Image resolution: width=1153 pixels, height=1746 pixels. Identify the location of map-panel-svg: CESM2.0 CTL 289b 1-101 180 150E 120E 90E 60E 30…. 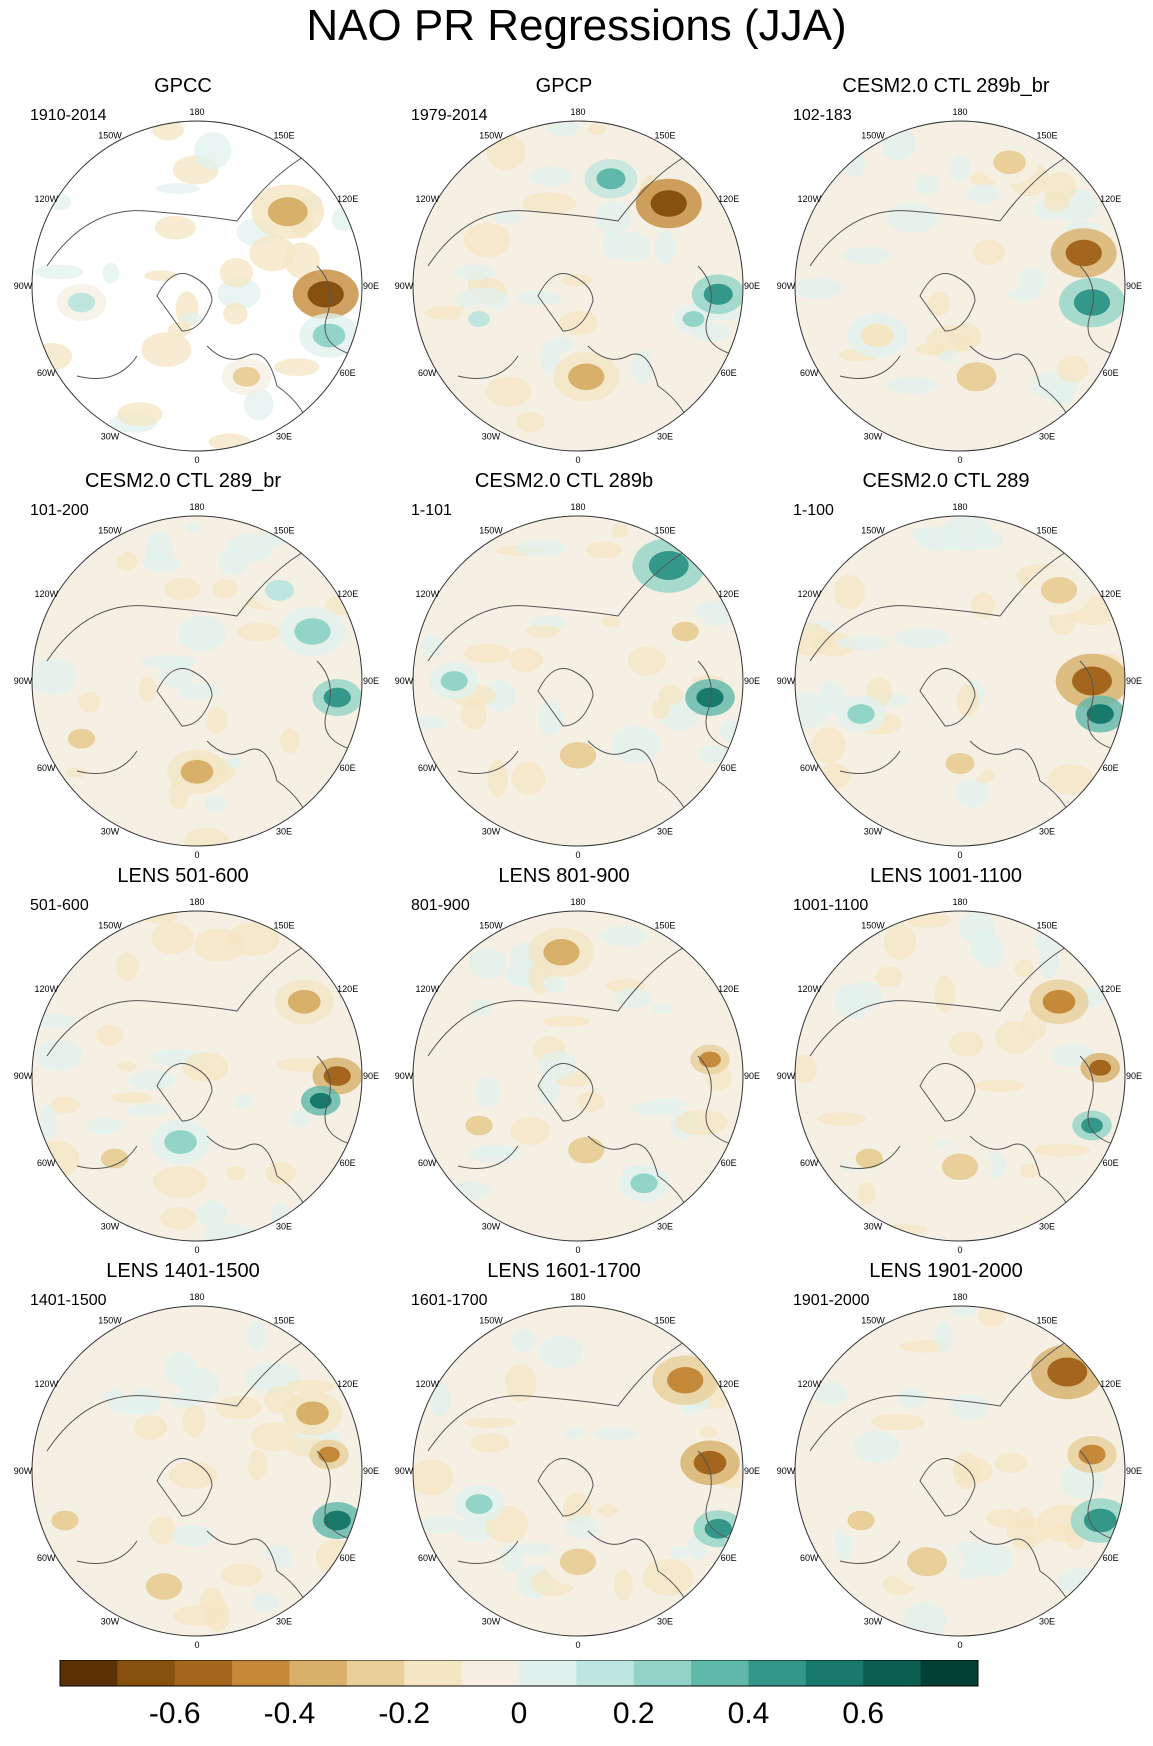
(577, 665).